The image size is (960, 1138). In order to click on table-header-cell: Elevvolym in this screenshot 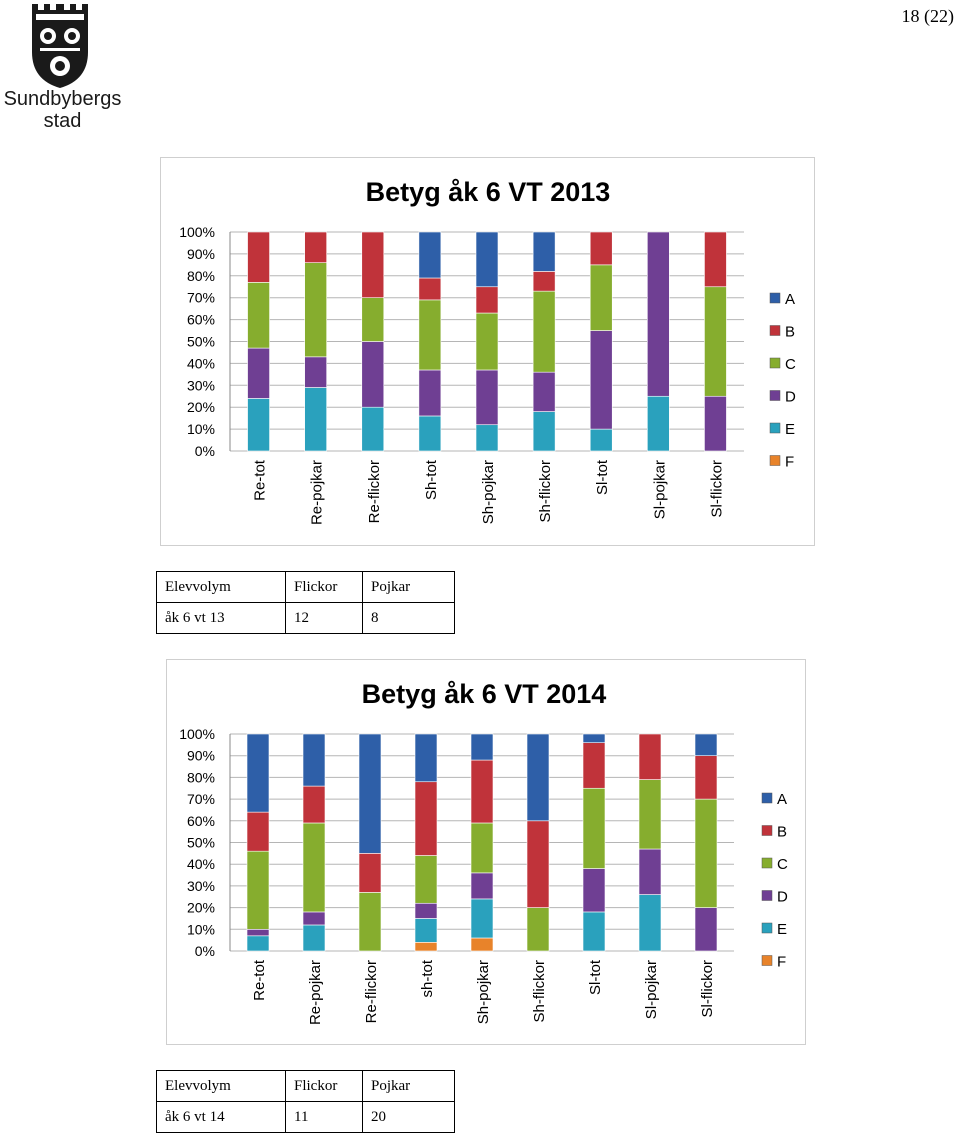, I will do `click(221, 1086)`.